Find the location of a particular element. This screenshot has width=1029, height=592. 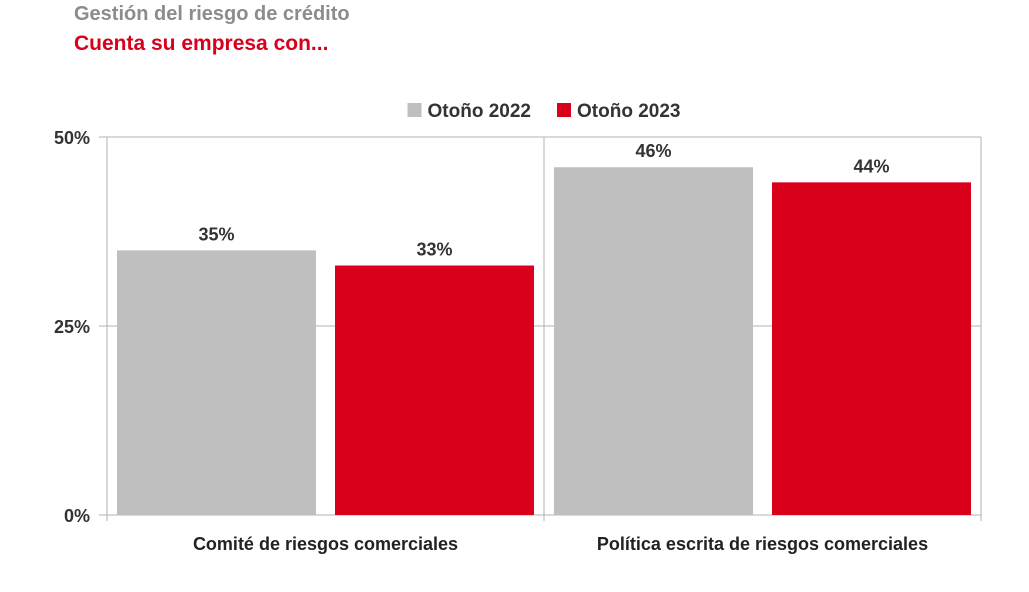

data-label: 46% is located at coordinates (653, 151).